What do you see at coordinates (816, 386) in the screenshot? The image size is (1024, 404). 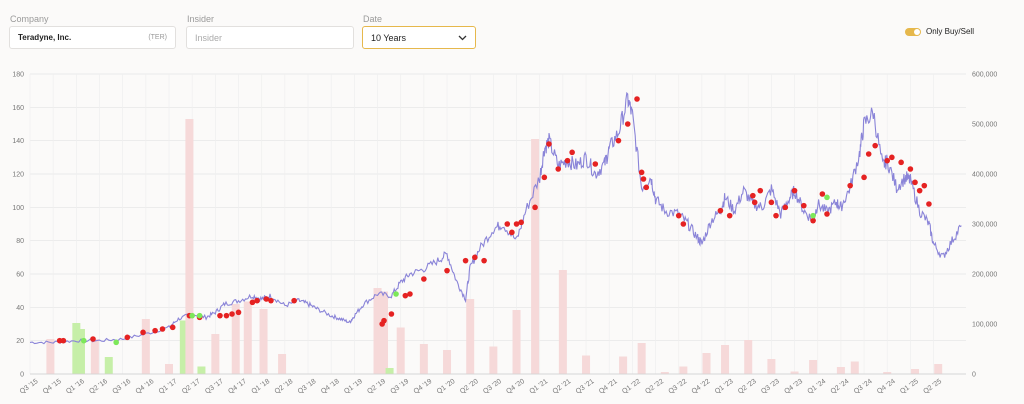 I see `x-tick-label: Q1 '24` at bounding box center [816, 386].